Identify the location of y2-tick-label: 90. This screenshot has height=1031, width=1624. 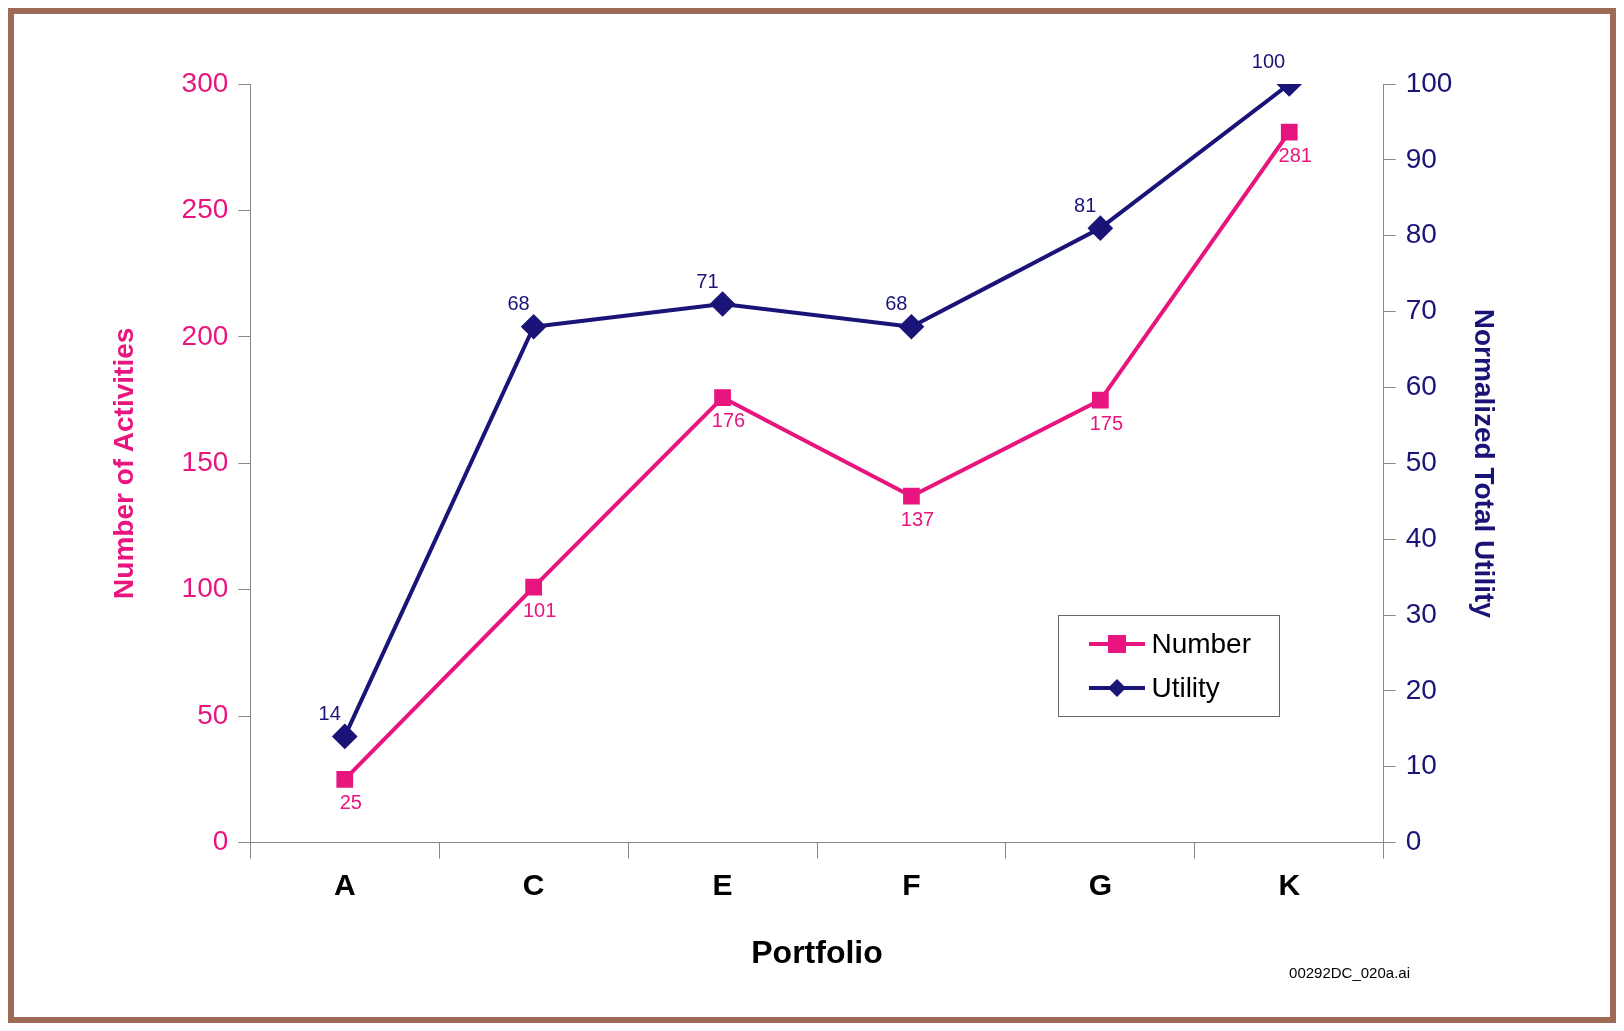
(1421, 158).